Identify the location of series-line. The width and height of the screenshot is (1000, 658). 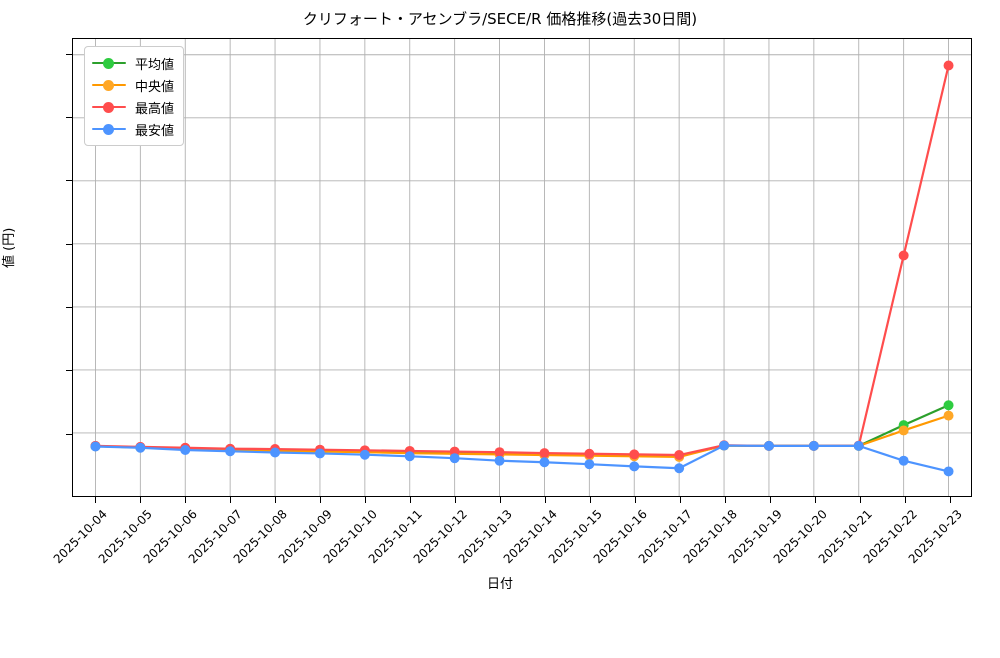
(522, 458).